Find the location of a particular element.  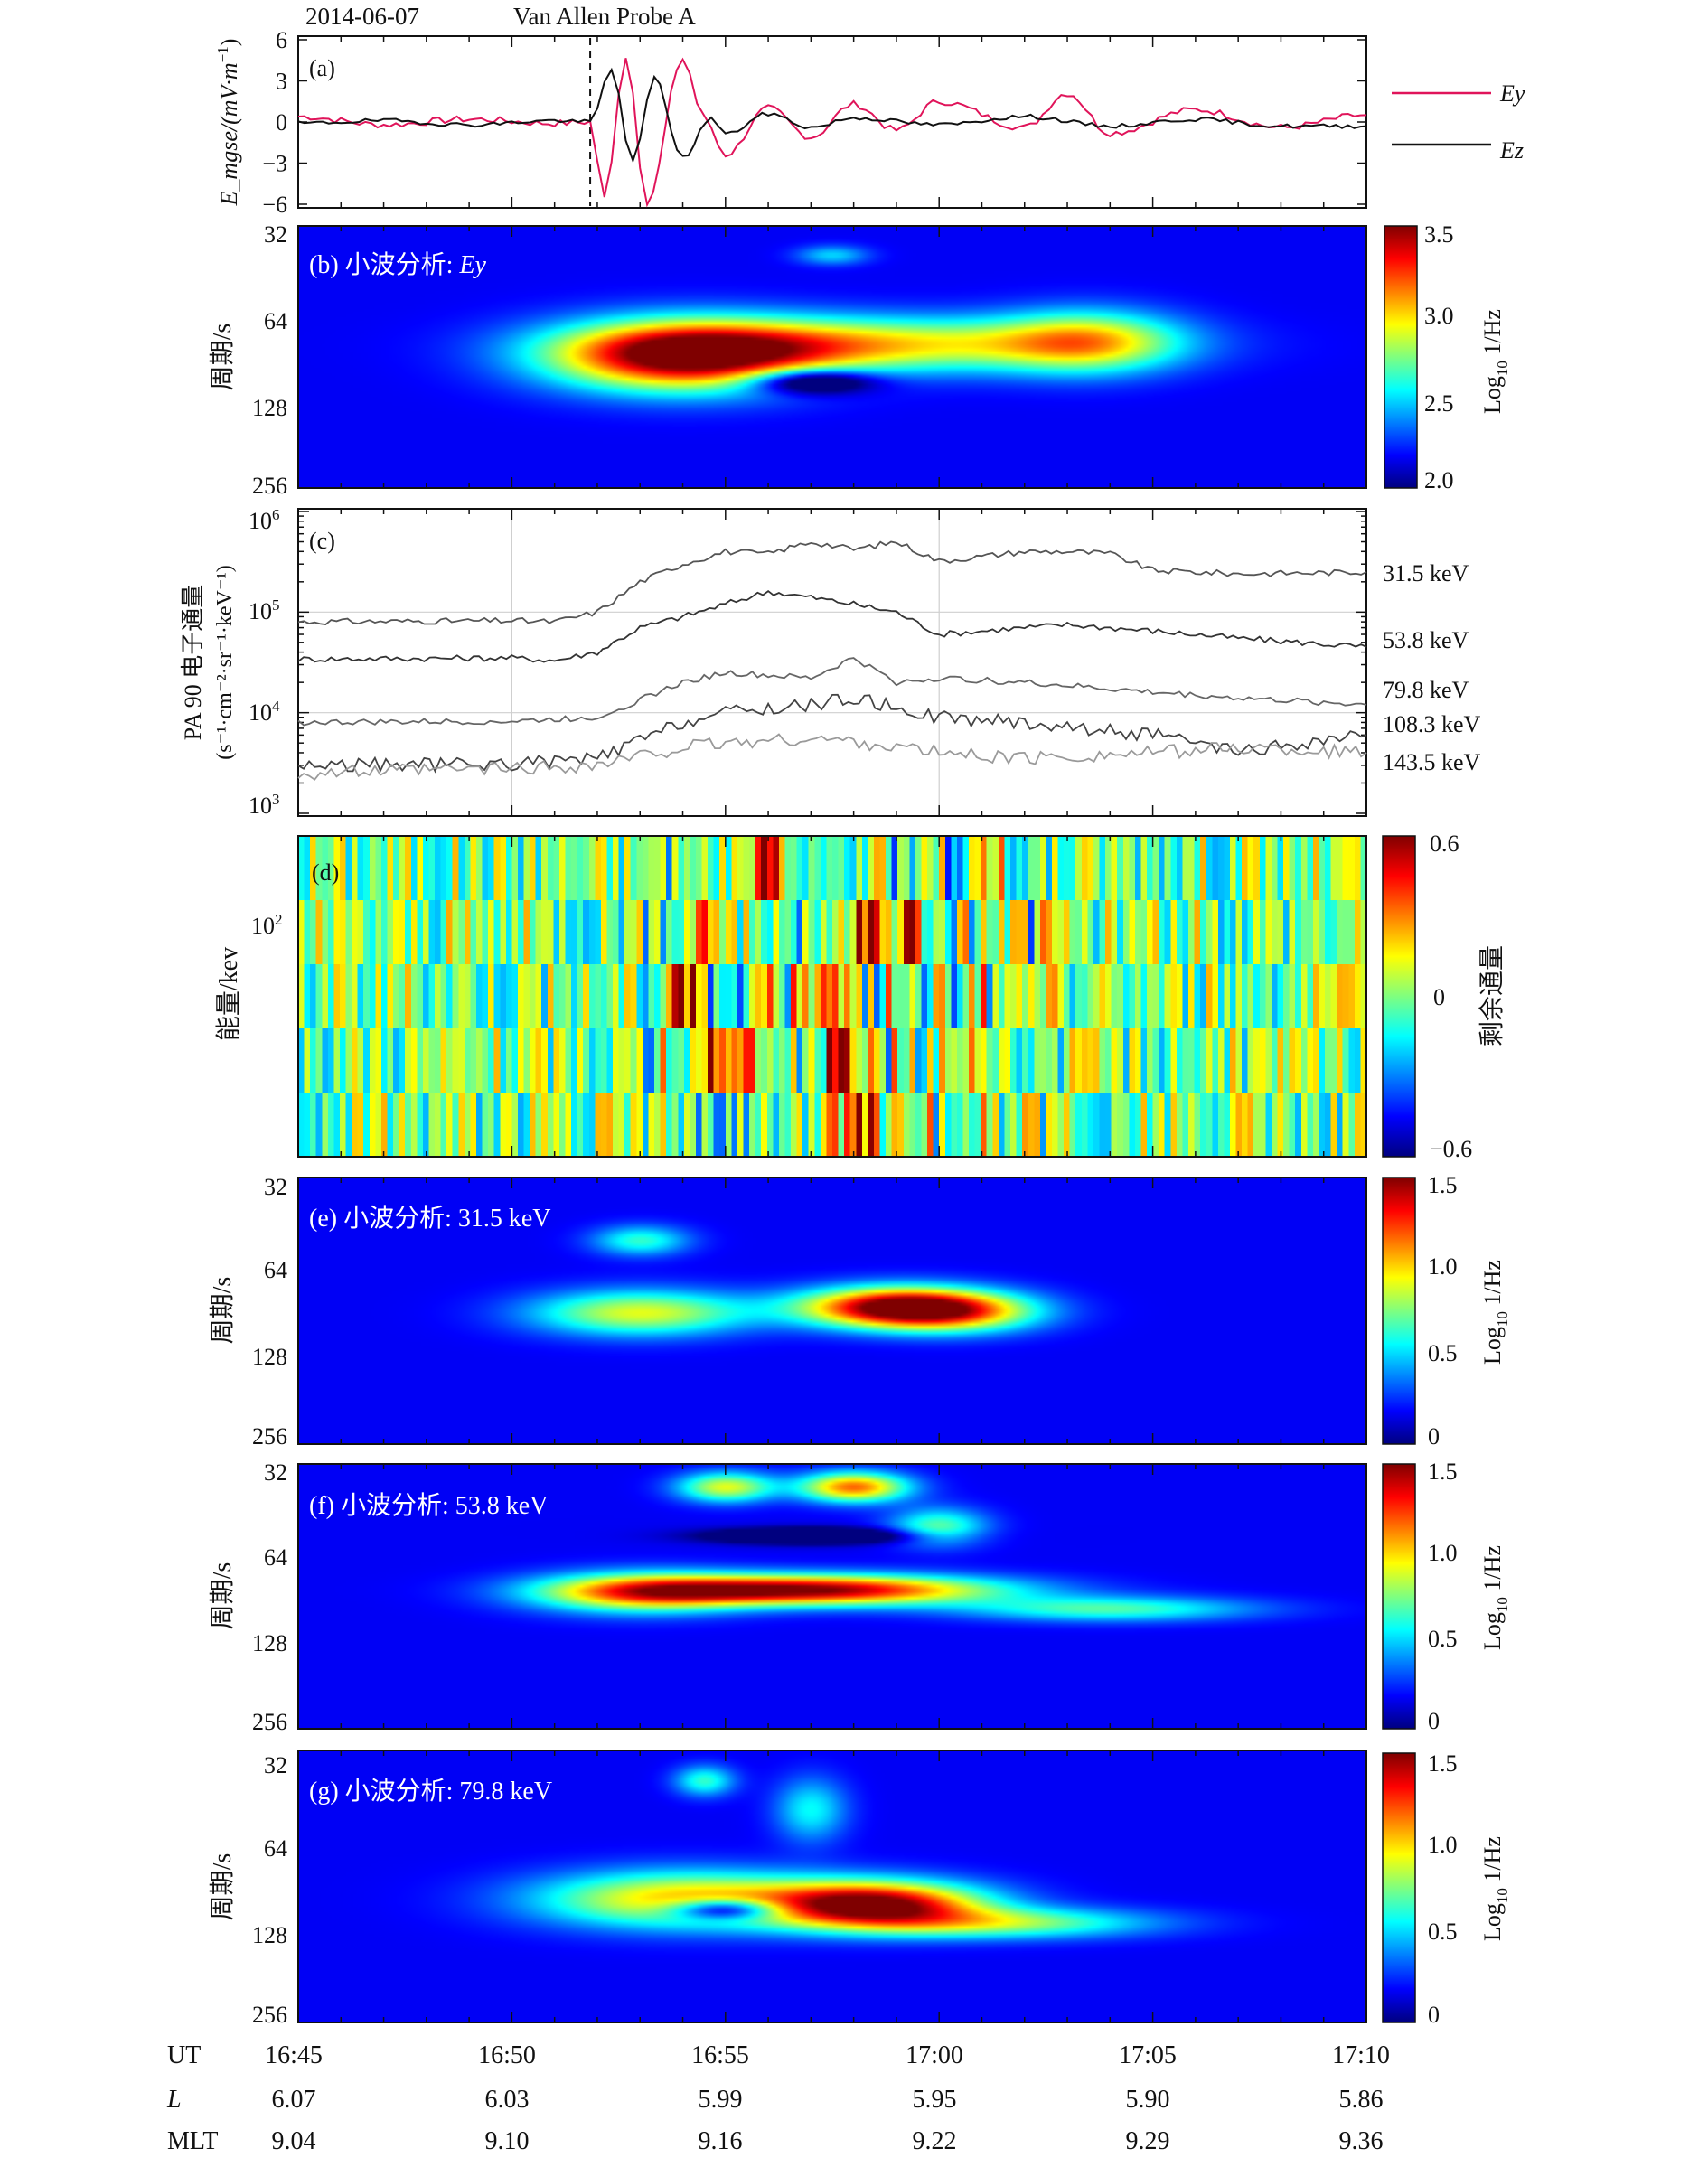

panel-e-xticks is located at coordinates (832, 1311).